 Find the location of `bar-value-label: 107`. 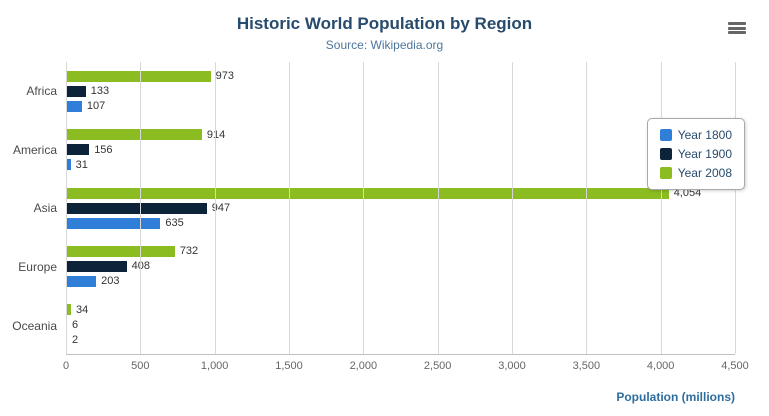

bar-value-label: 107 is located at coordinates (96, 106).